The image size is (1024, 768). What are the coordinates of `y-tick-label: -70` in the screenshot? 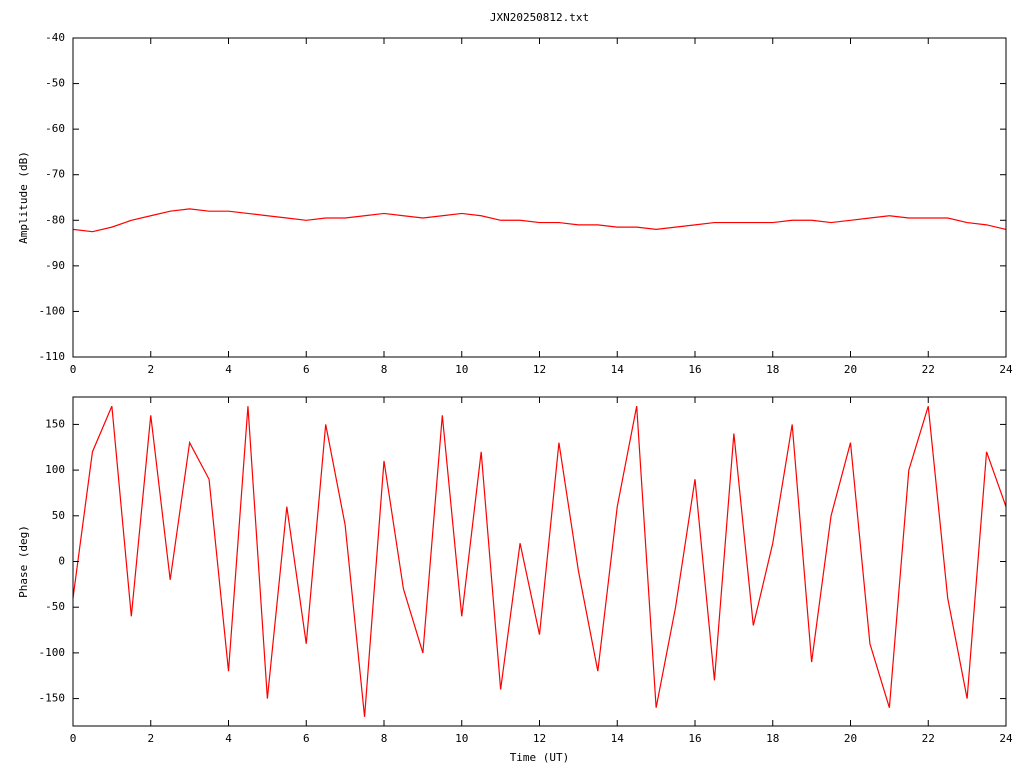 It's located at (55, 174).